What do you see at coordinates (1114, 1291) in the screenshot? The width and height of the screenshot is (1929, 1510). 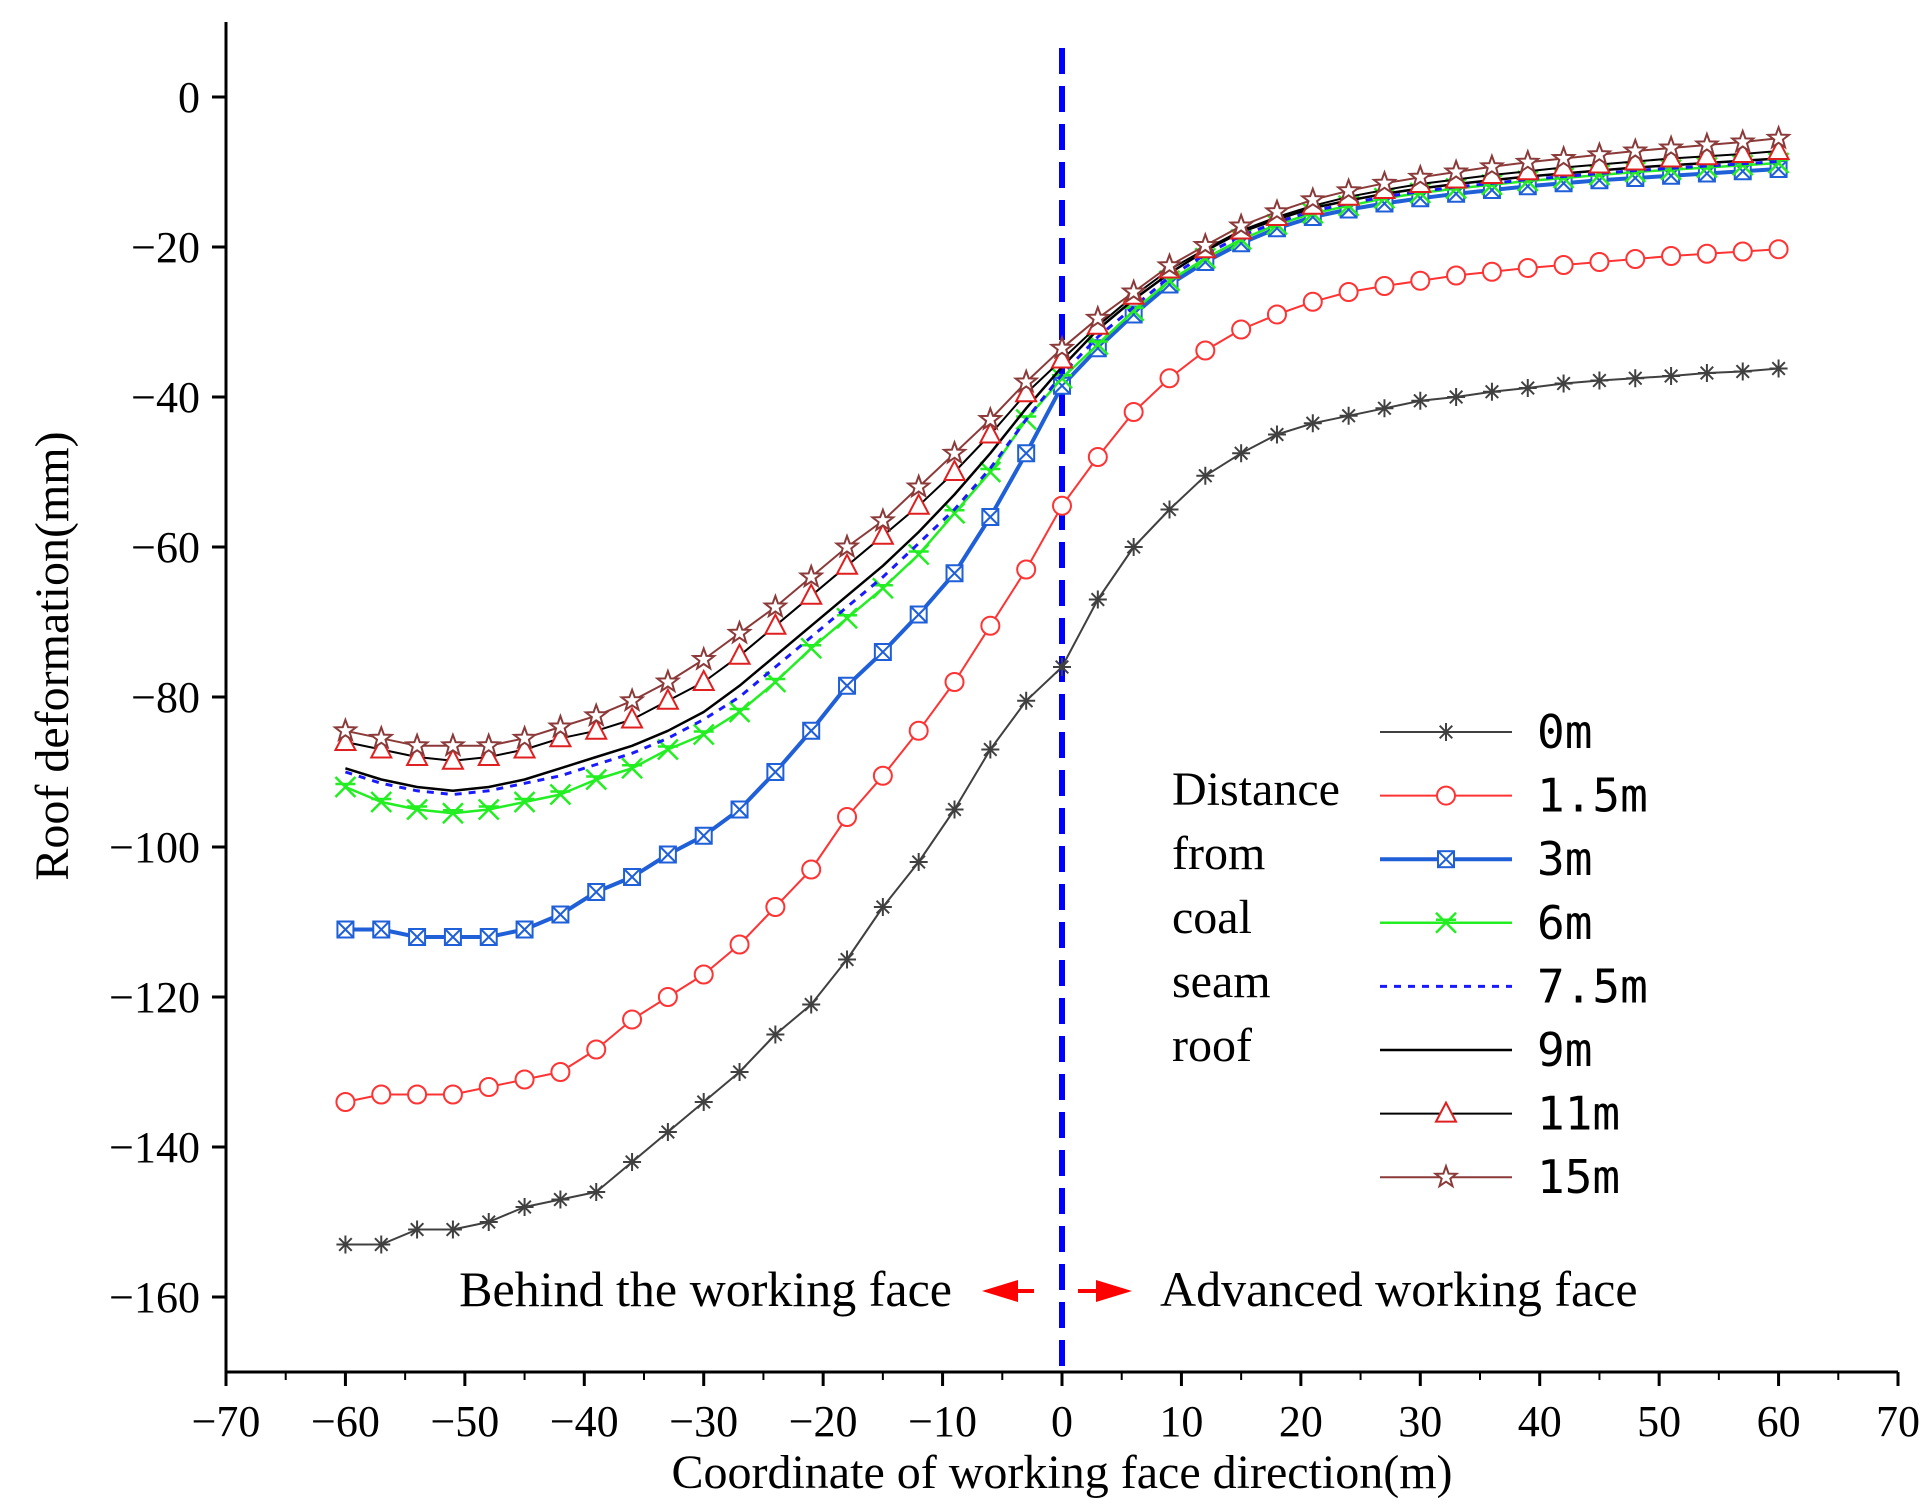 I see `arrow-right-icon` at bounding box center [1114, 1291].